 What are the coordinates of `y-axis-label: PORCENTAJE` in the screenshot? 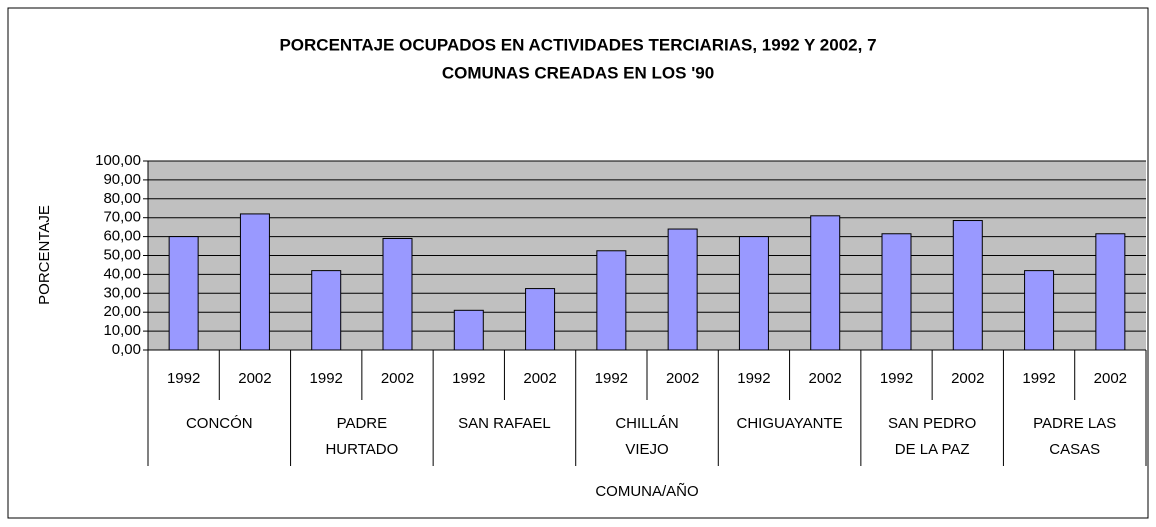 It's located at (44, 255).